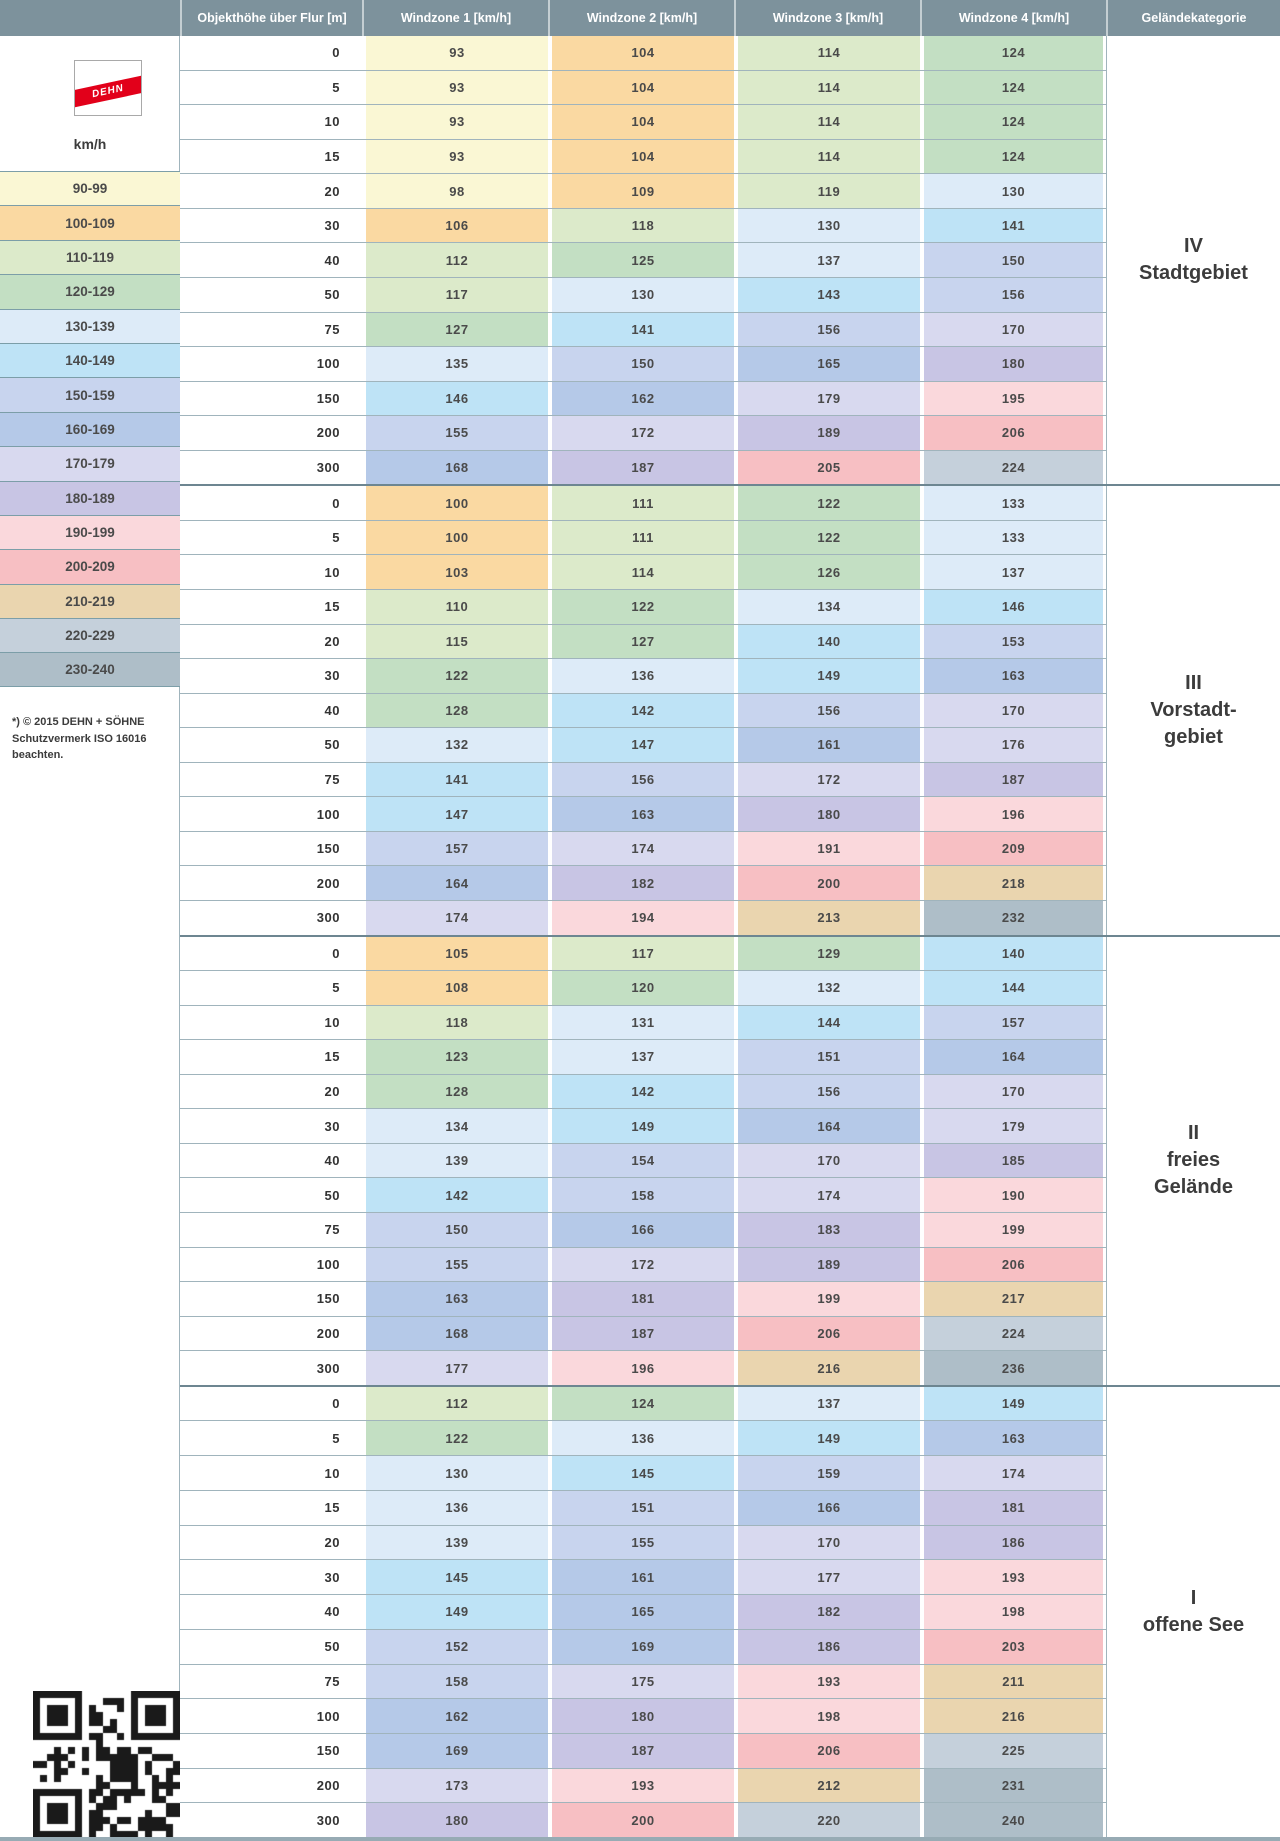 The image size is (1280, 1841). What do you see at coordinates (643, 1508) in the screenshot?
I see `table-row: 15 136 151 166 181` at bounding box center [643, 1508].